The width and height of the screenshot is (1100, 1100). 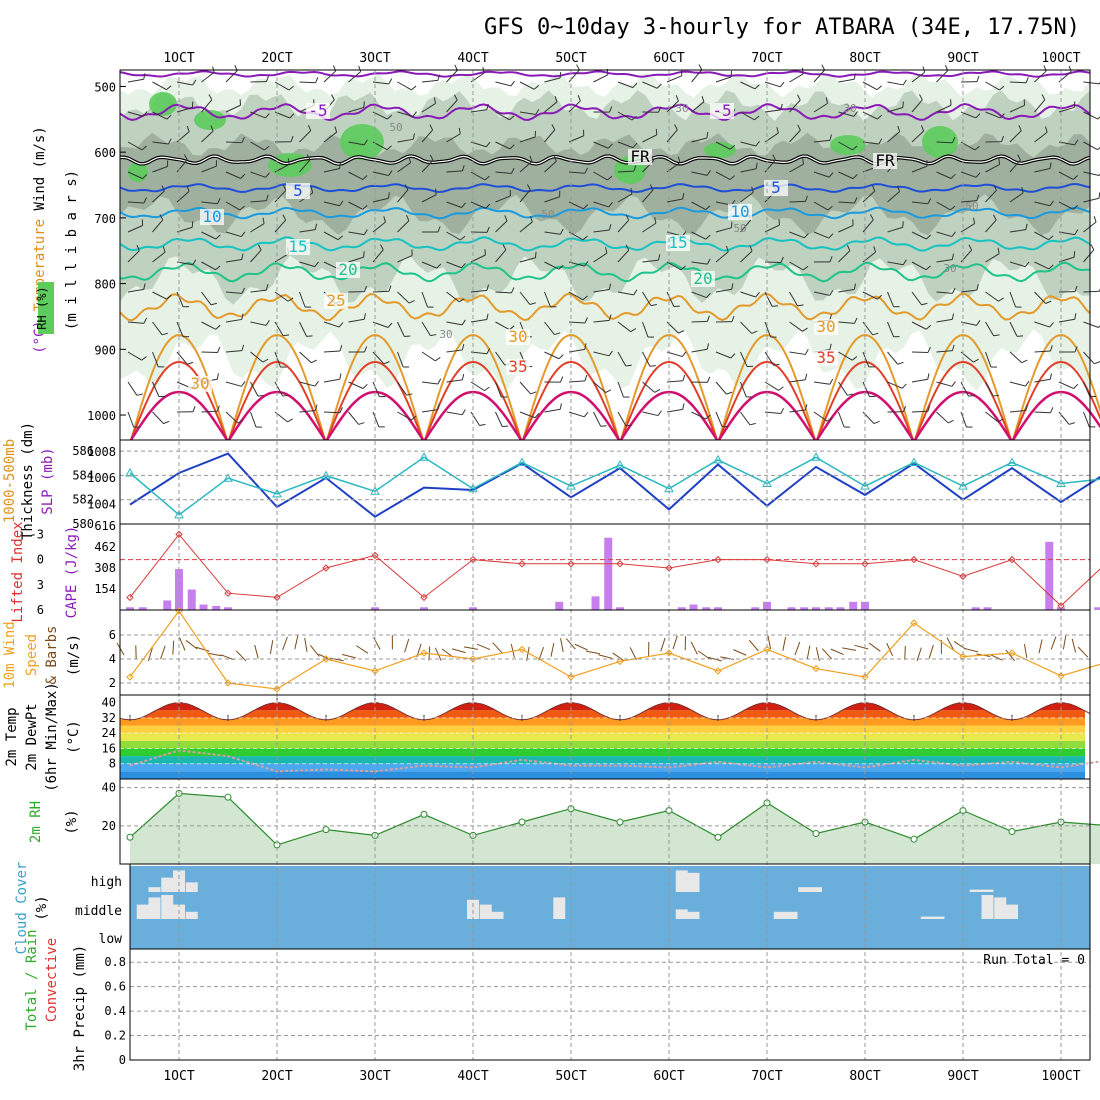 What do you see at coordinates (228, 683) in the screenshot?
I see `wind10m-speed-marker` at bounding box center [228, 683].